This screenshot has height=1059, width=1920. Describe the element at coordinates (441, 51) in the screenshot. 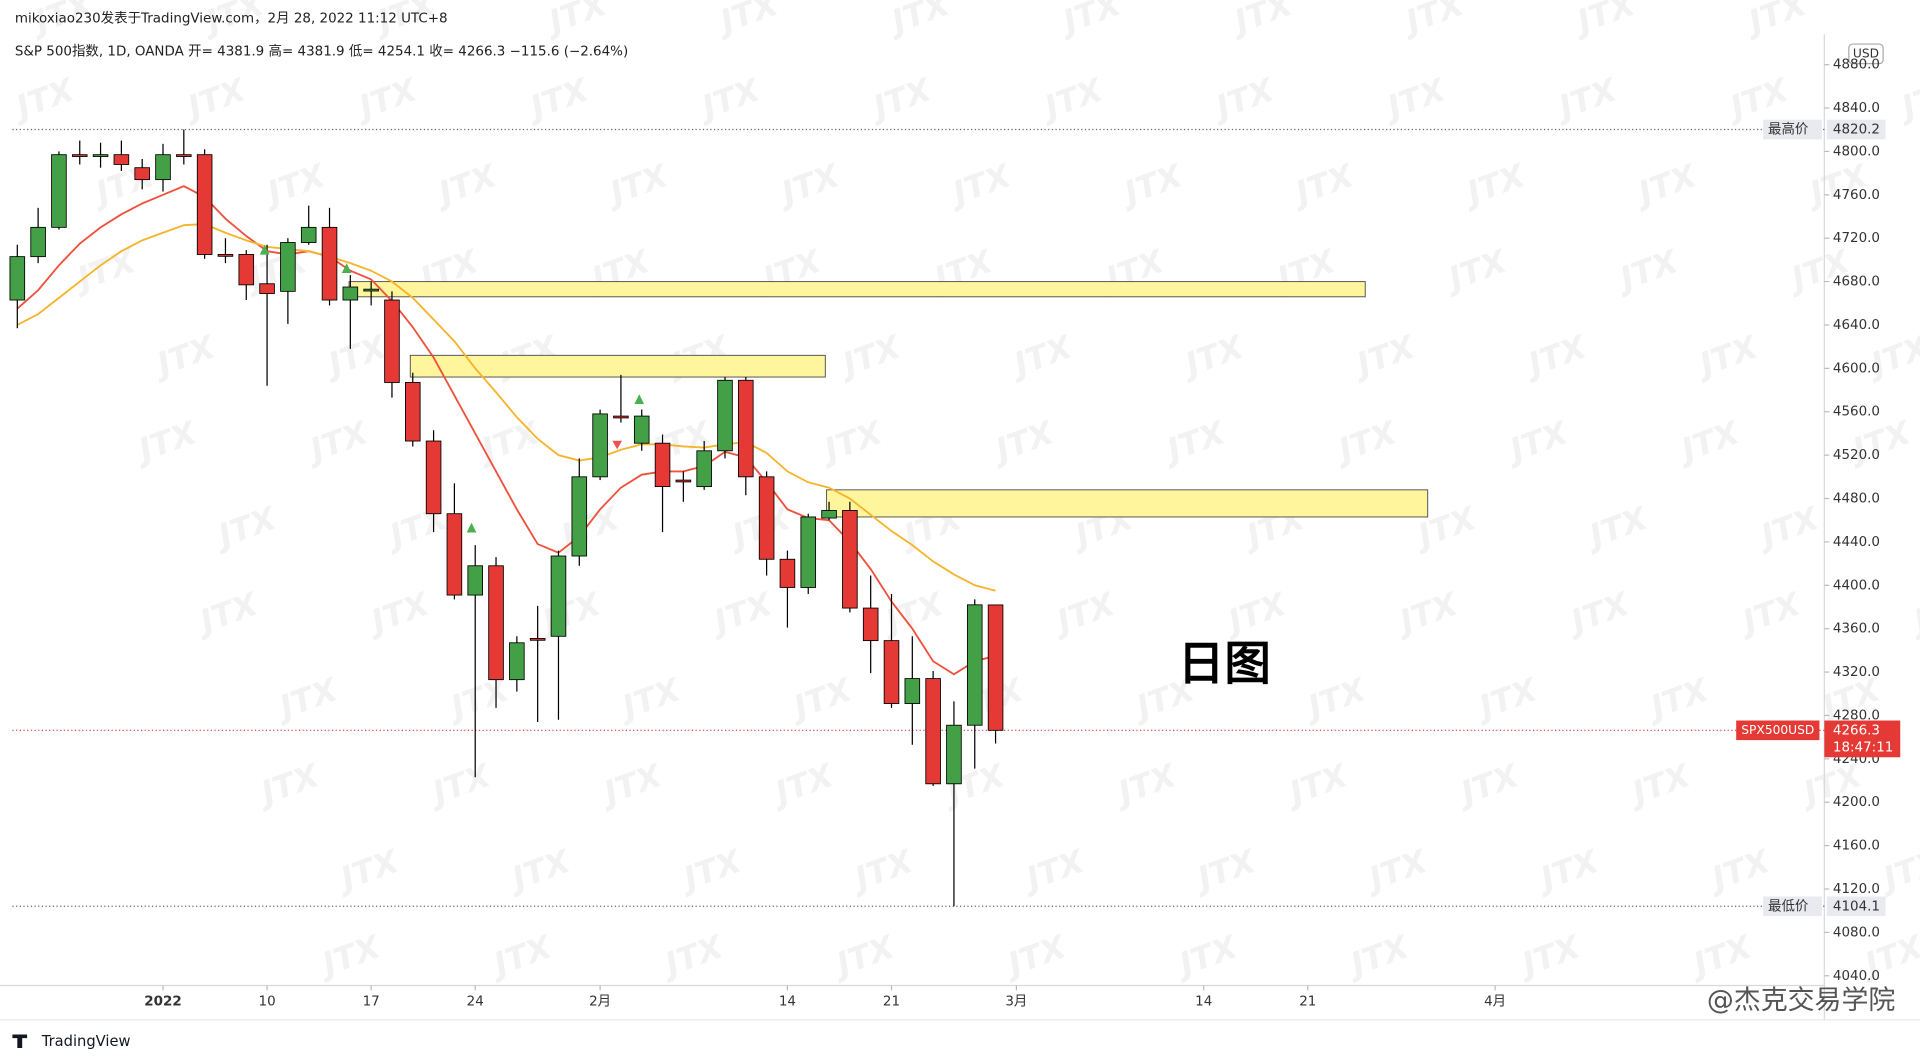

I see `legend-item: 收=` at that location.